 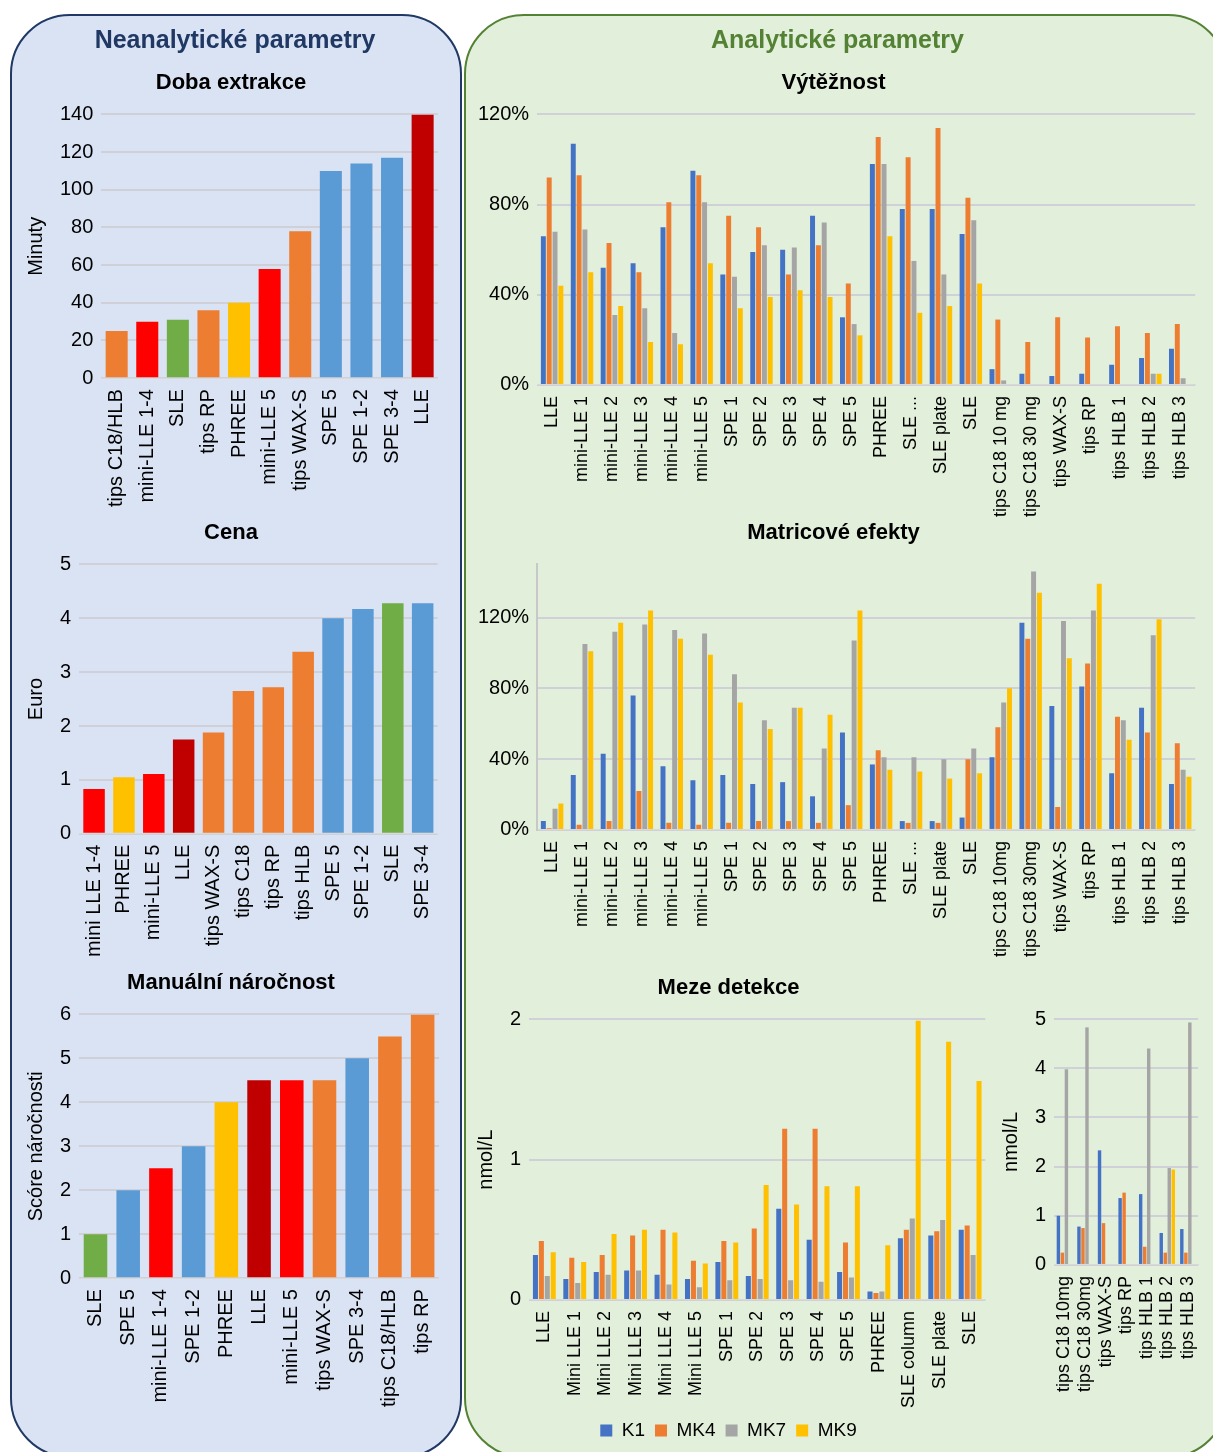 What do you see at coordinates (580, 438) in the screenshot?
I see `x-tick-label: mini-LLE 1` at bounding box center [580, 438].